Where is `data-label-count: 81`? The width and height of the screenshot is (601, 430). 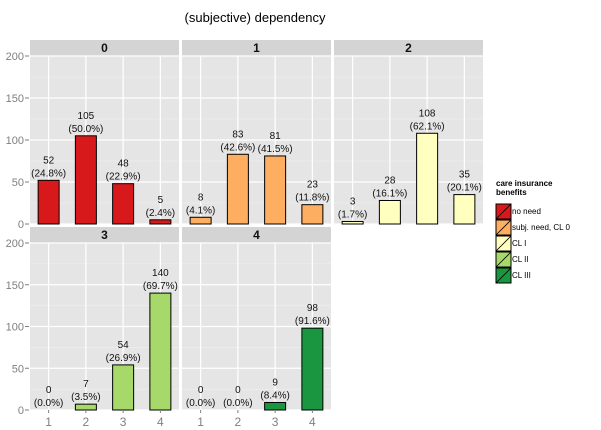
data-label-count: 81 is located at coordinates (276, 136).